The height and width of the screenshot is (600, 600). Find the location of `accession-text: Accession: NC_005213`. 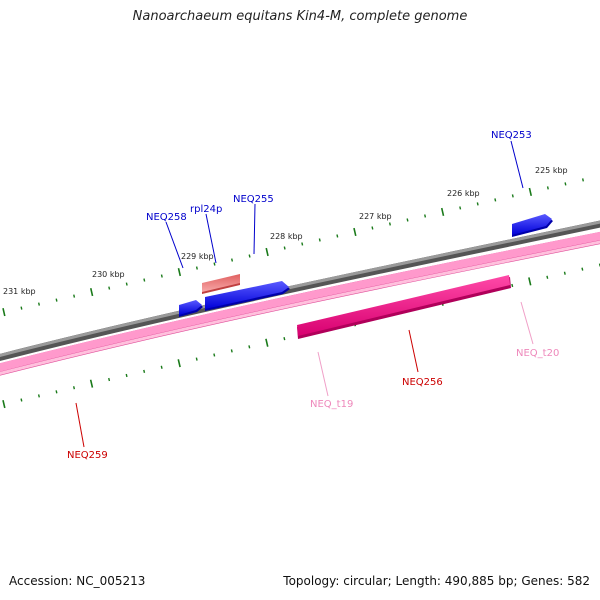

accession-text: Accession: NC_005213 is located at coordinates (77, 581).